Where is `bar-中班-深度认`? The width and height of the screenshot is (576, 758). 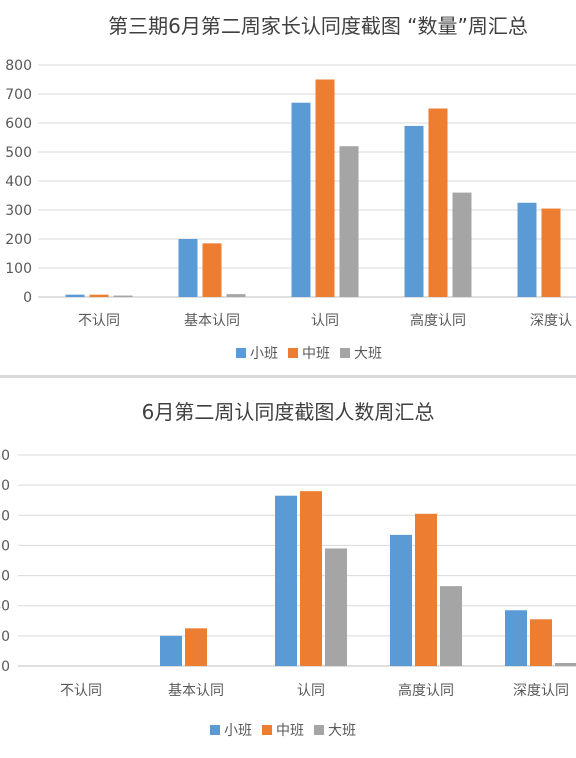
bar-中班-深度认 is located at coordinates (551, 252).